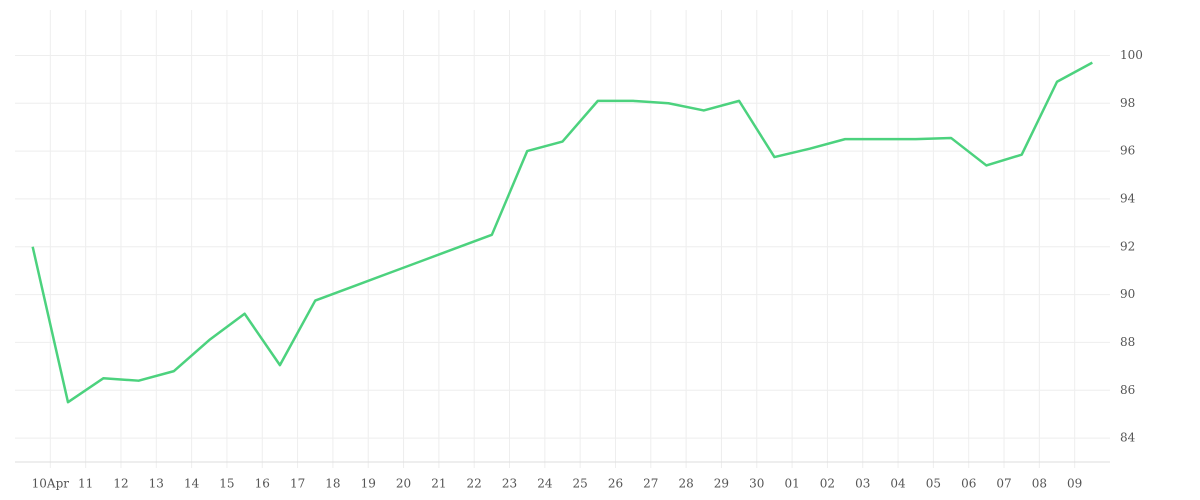 This screenshot has width=1200, height=500. I want to click on x-tick-label: 07, so click(1003, 484).